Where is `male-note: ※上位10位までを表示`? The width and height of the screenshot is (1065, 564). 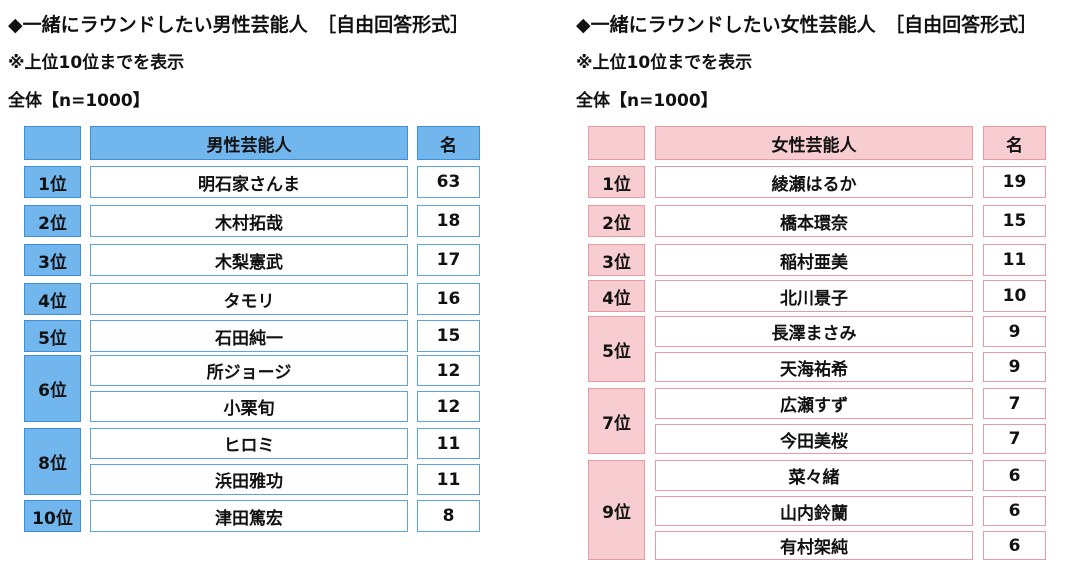
male-note: ※上位10位までを表示 is located at coordinates (96, 63).